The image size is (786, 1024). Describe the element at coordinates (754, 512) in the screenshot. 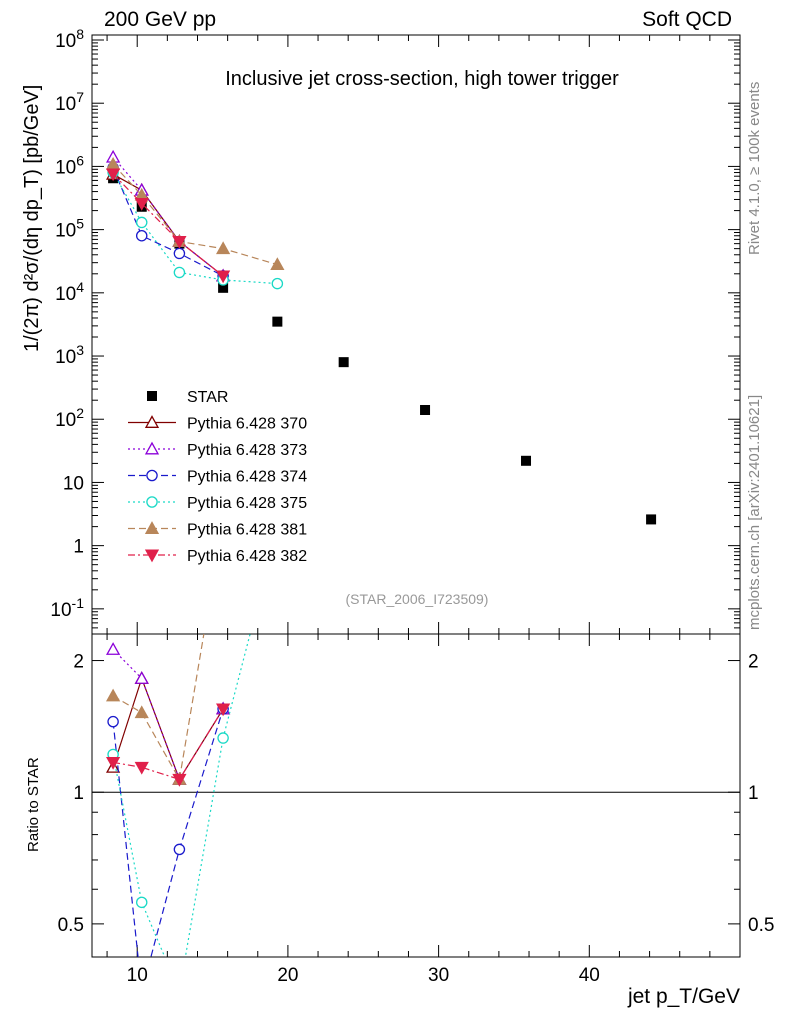

I see `mcplots-label: mcplots.cern.ch [arXiv:2401.10621]` at that location.